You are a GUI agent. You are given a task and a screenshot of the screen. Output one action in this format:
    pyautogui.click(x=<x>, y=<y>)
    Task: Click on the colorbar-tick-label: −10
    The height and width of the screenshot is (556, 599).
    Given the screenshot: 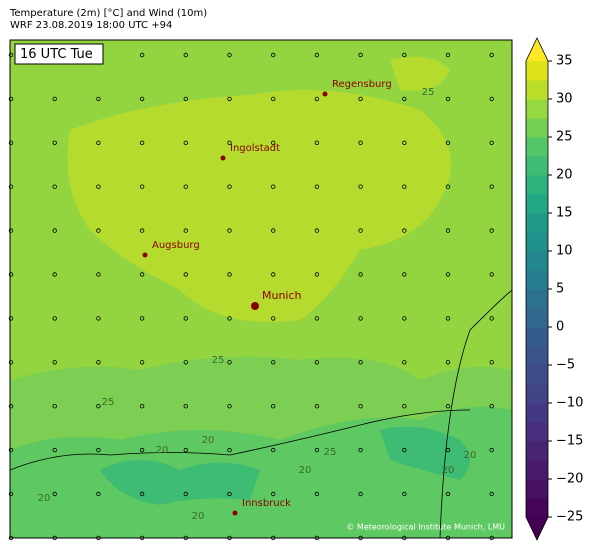 What is the action you would take?
    pyautogui.click(x=569, y=403)
    